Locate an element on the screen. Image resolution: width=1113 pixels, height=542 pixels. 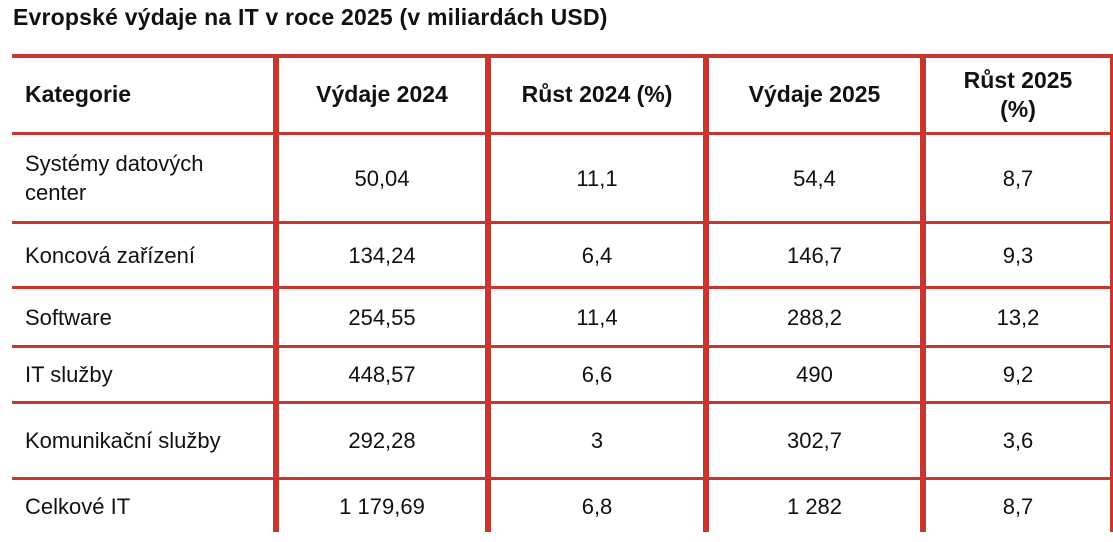
cell-spend-2025: 146,7 is located at coordinates (814, 255).